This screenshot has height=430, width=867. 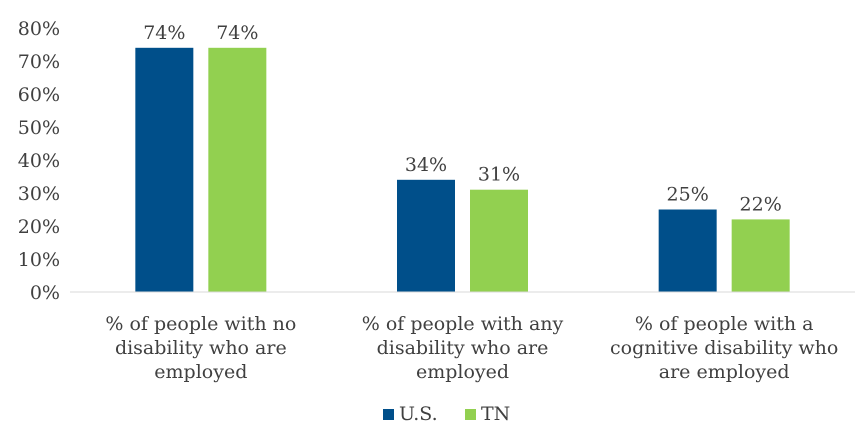 What do you see at coordinates (724, 372) in the screenshot?
I see `x-category-label: are employed` at bounding box center [724, 372].